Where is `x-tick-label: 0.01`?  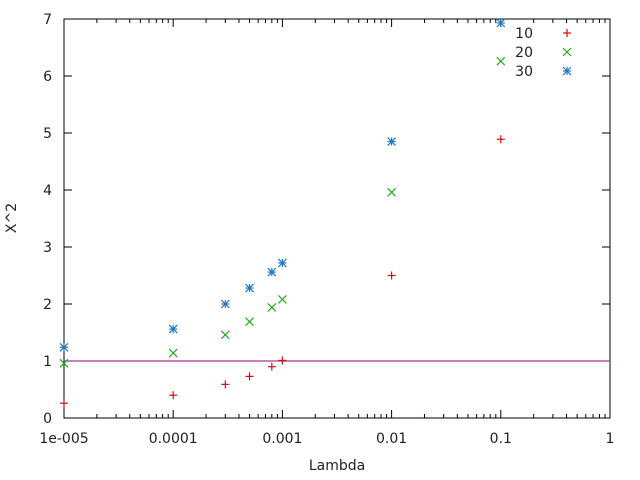
x-tick-label: 0.01 is located at coordinates (391, 439).